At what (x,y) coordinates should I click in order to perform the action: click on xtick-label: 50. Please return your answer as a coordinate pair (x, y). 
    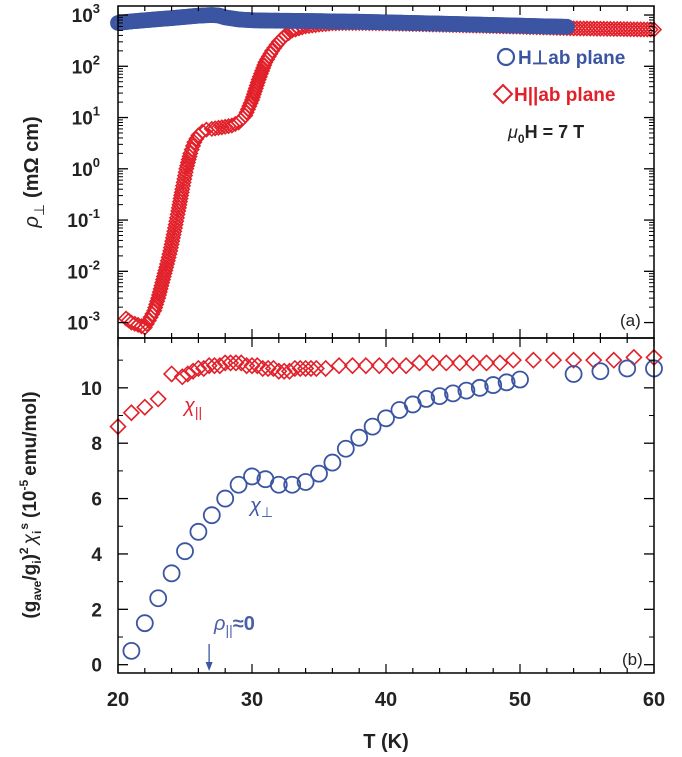
    Looking at the image, I should click on (520, 700).